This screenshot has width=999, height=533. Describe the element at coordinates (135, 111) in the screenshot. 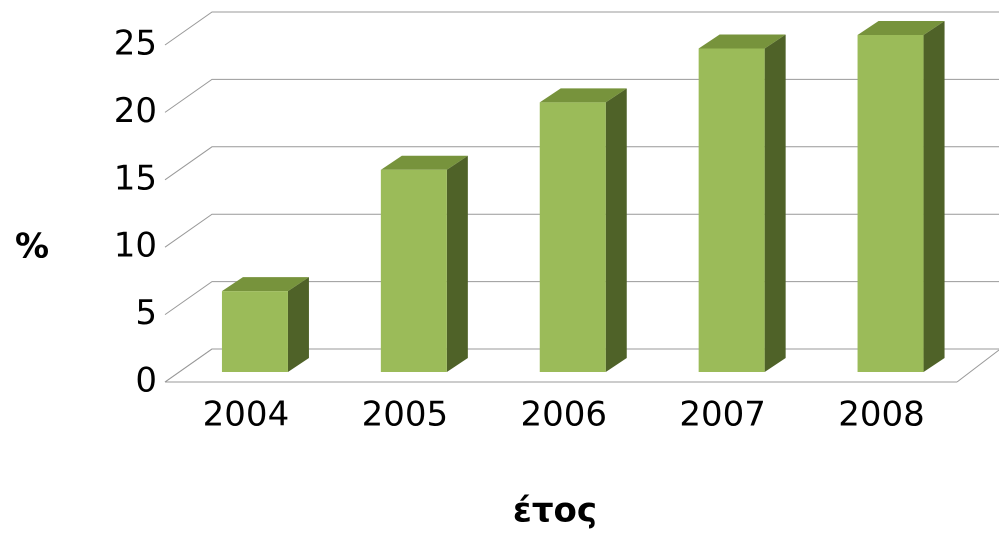

I see `y-tick-label: 20` at that location.